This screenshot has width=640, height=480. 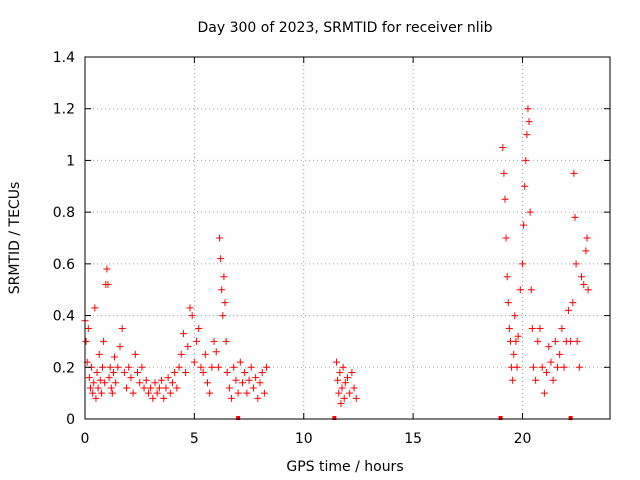 What do you see at coordinates (15, 238) in the screenshot?
I see `y-axis-label: SRMTID / TECUs` at bounding box center [15, 238].